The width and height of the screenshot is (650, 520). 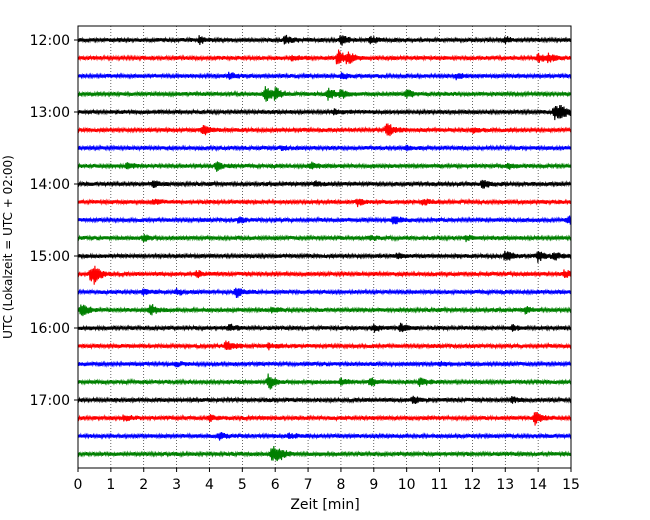 I want to click on x-tick-label: 0, so click(x=78, y=485).